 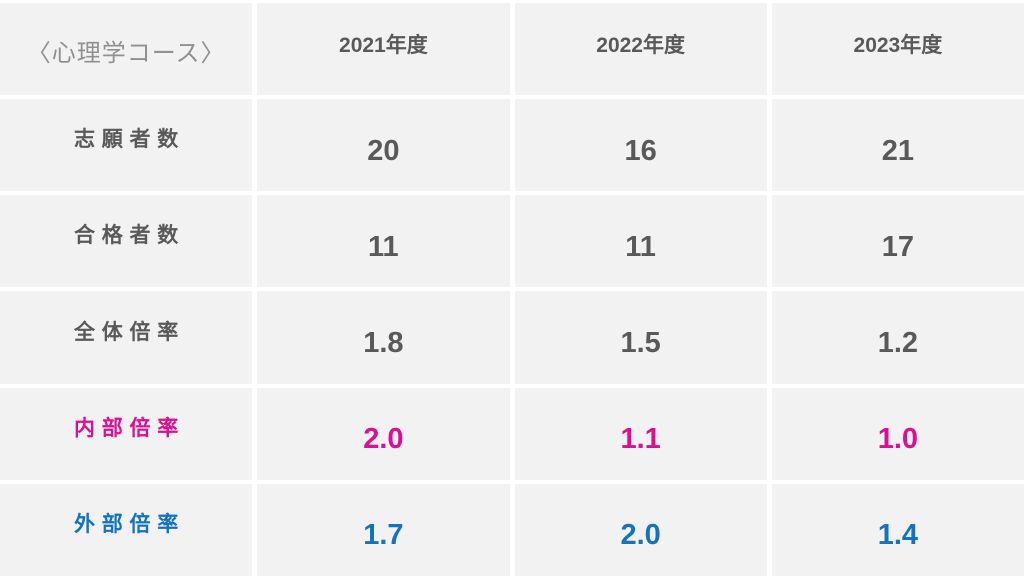 I want to click on cell-applicants-2022: 16, so click(x=640, y=145).